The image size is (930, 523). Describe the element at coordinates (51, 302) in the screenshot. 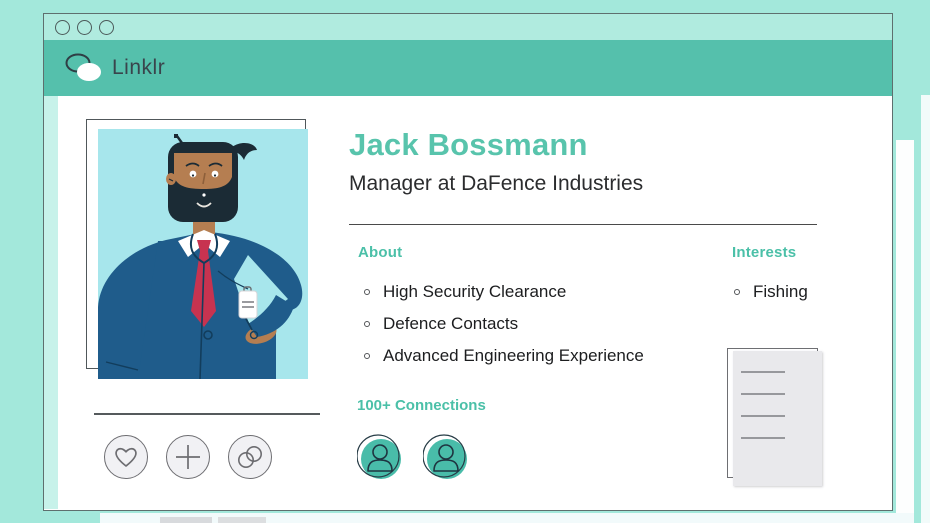

I see `window-left-edge` at that location.